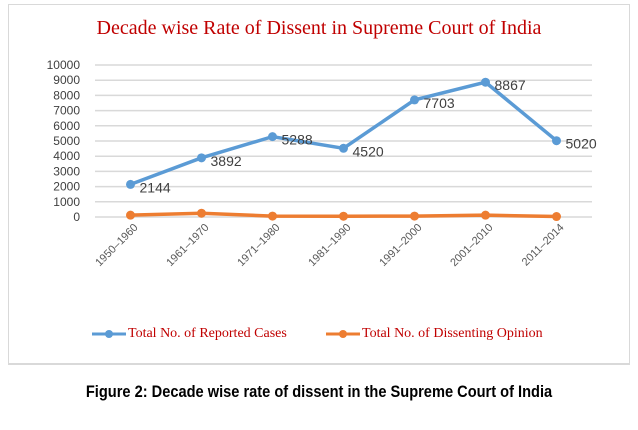 The width and height of the screenshot is (638, 430). I want to click on x-tick-label: 1991–2000, so click(400, 245).